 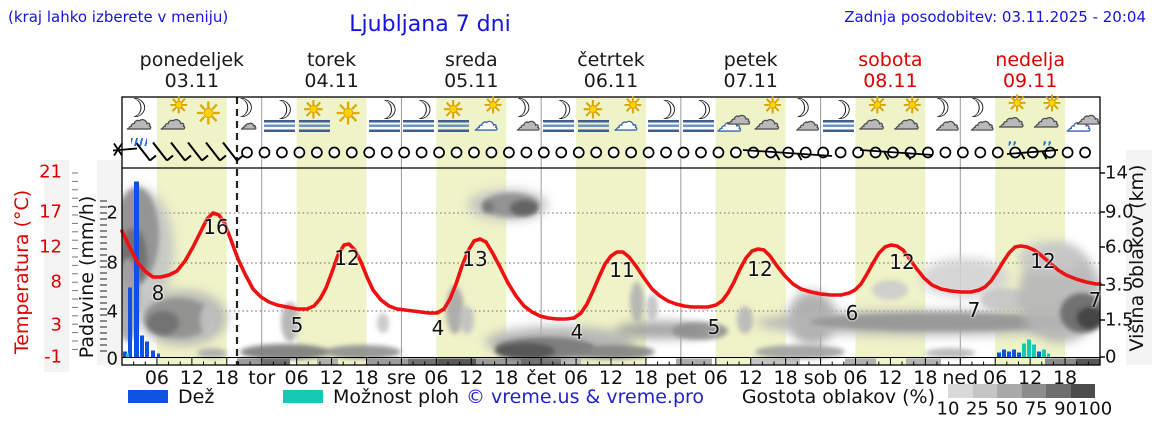 I want to click on precip-tick: 0, so click(x=112, y=359).